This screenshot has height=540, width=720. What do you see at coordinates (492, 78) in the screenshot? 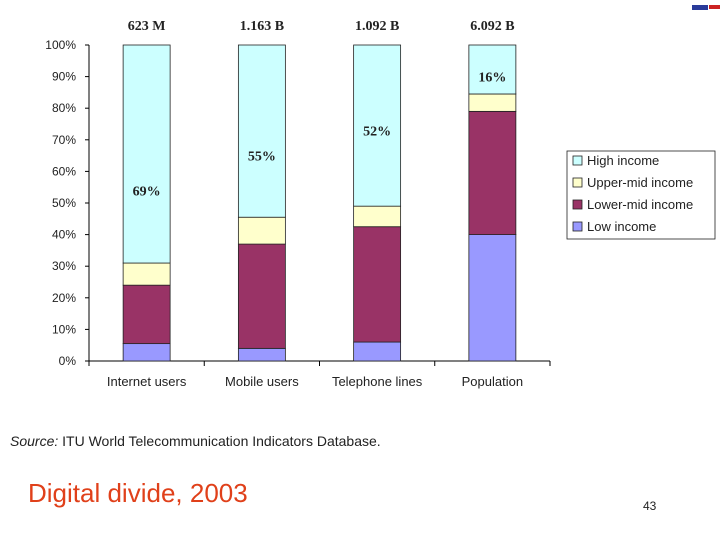
I see `percent-annotation: 16%` at bounding box center [492, 78].